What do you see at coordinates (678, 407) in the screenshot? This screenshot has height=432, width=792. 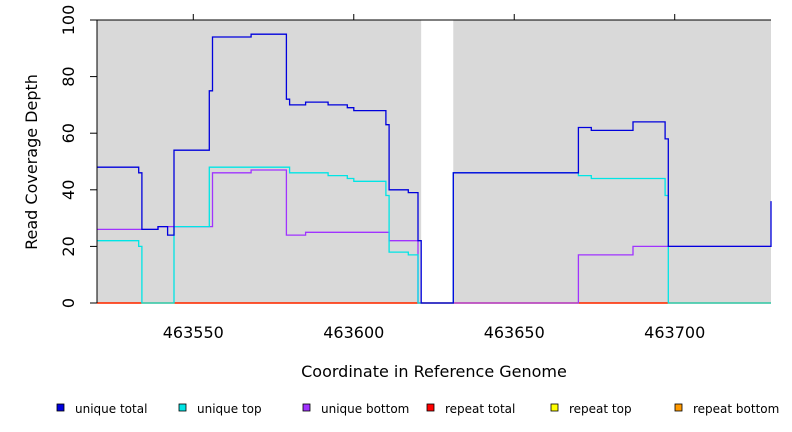 I see `legend-swatch-repeat-bottom` at bounding box center [678, 407].